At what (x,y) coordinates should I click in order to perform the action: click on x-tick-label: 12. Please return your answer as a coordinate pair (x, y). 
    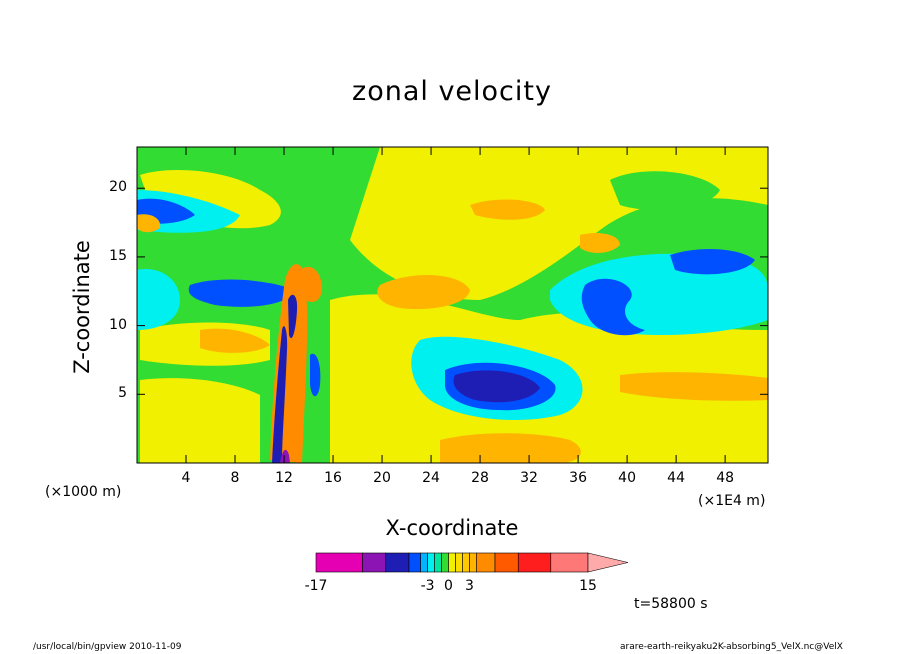
    Looking at the image, I should click on (284, 478).